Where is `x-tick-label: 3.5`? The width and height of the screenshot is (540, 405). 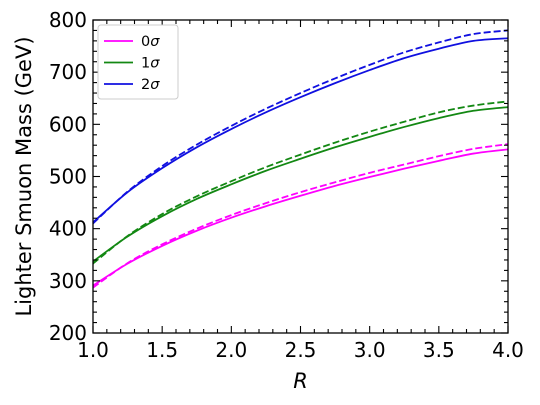
x-tick-label: 3.5 is located at coordinates (439, 350).